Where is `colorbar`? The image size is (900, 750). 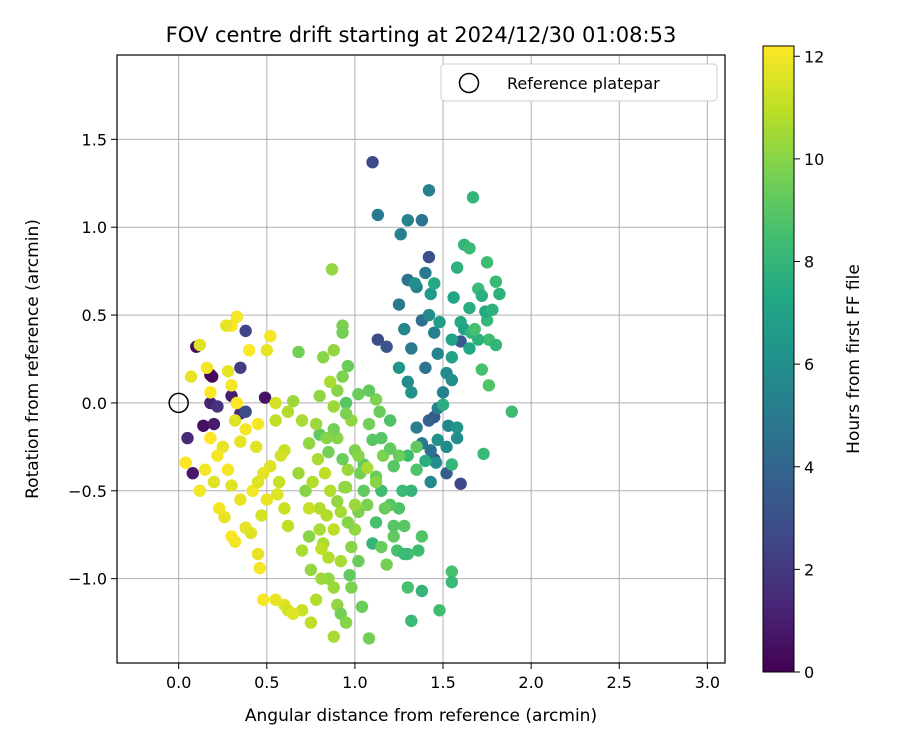
colorbar is located at coordinates (778, 359).